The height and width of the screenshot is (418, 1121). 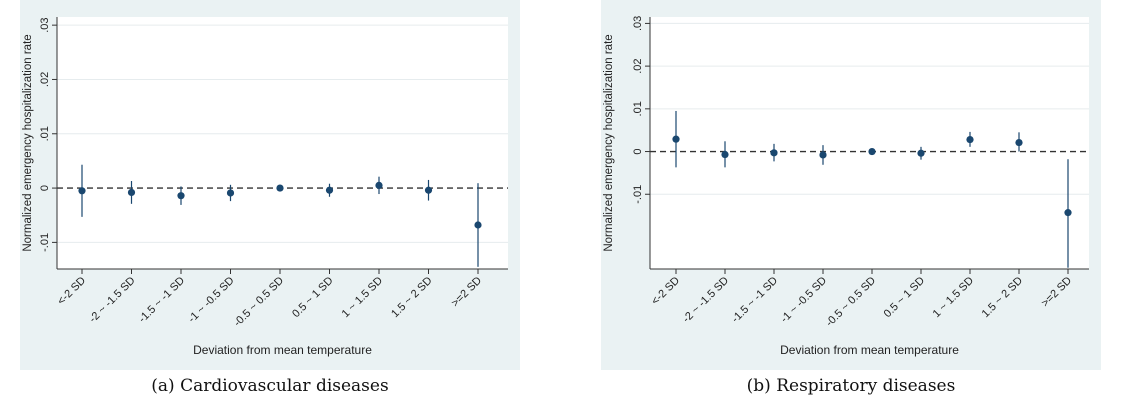 I want to click on caption-respiratory: (b) Respiratory diseases, so click(x=851, y=386).